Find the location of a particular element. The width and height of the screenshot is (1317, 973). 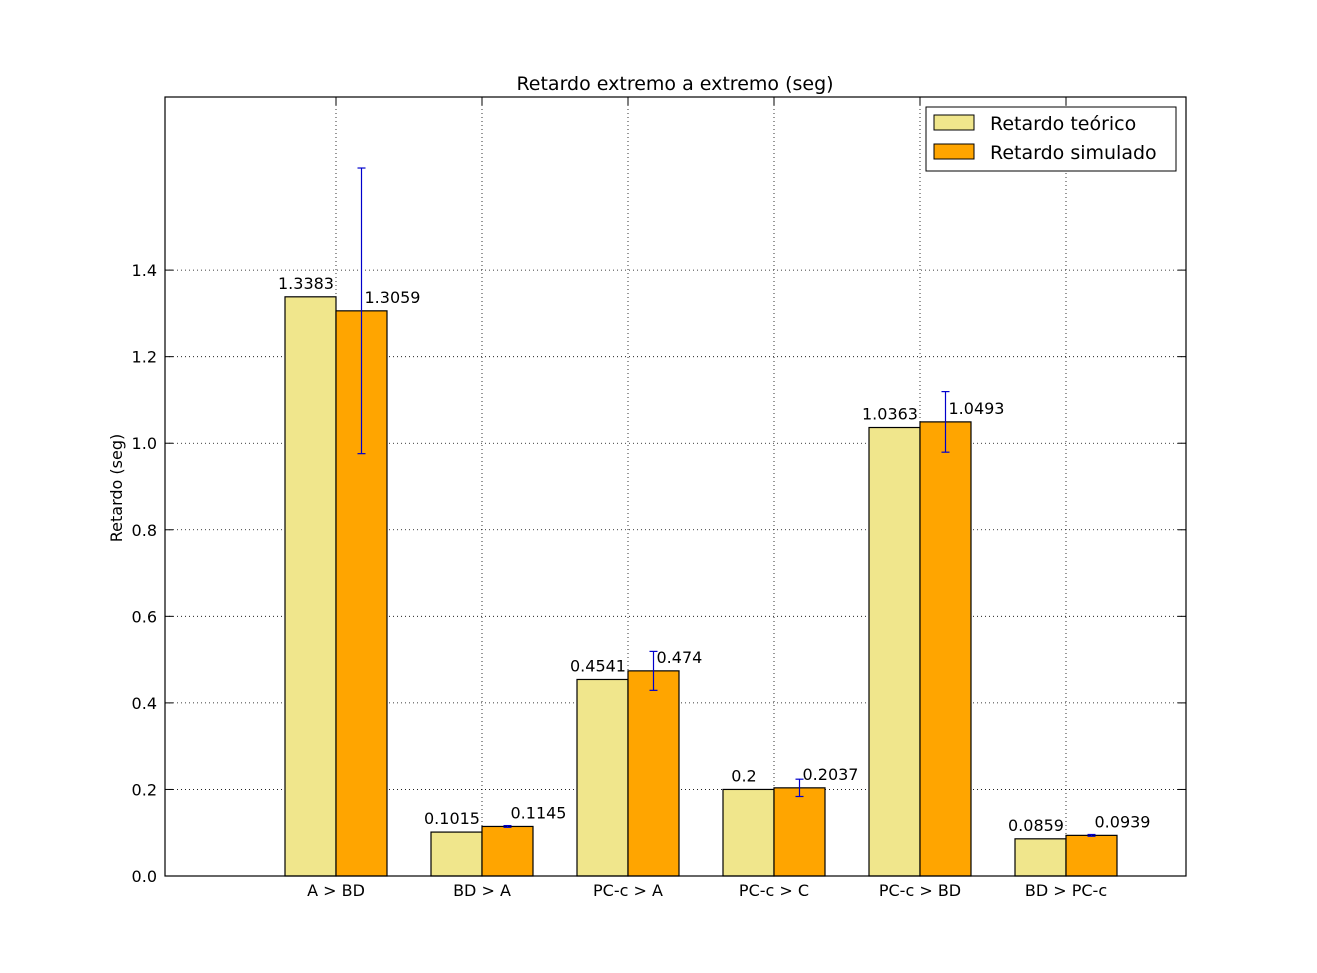

y-tick-label: 0.4 is located at coordinates (144, 703).